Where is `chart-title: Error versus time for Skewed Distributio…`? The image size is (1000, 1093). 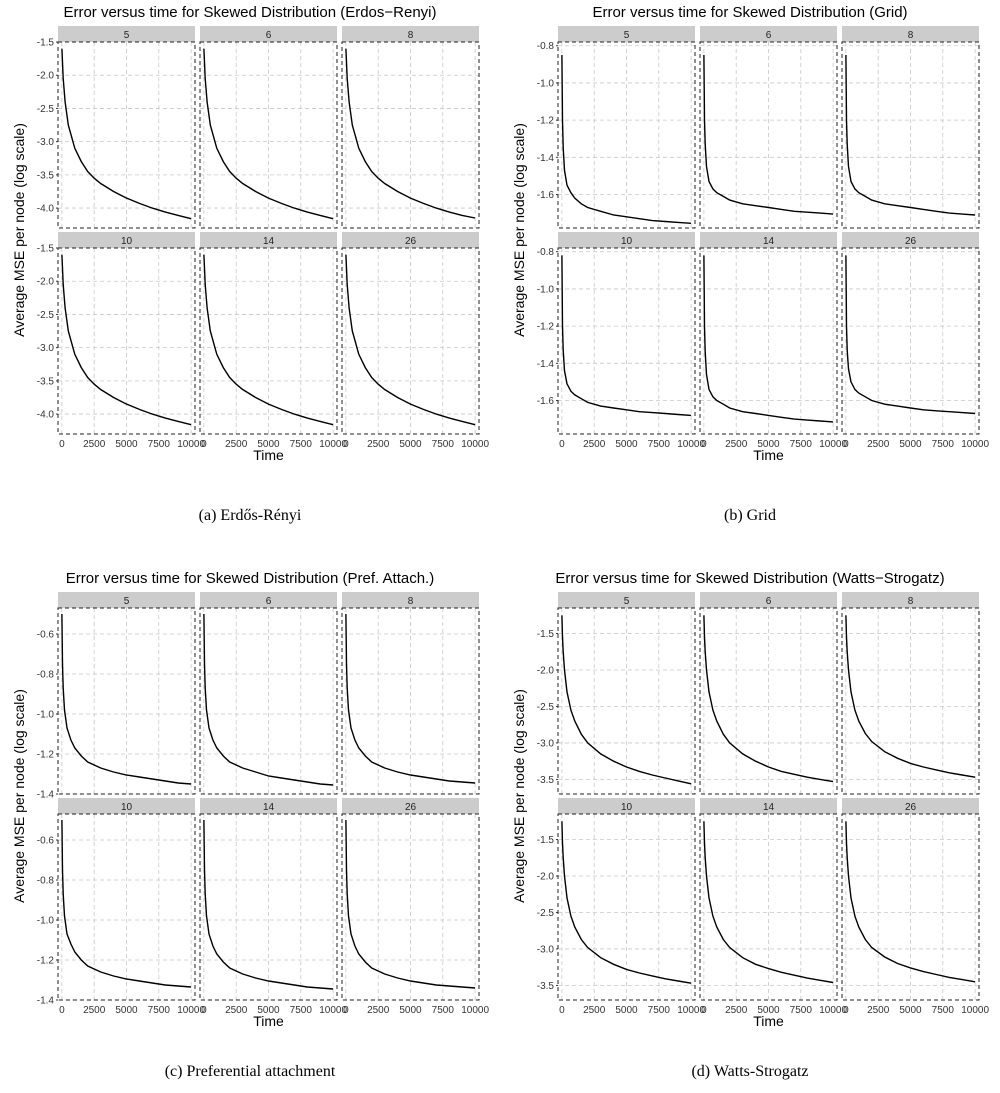
chart-title: Error versus time for Skewed Distributio… is located at coordinates (750, 578).